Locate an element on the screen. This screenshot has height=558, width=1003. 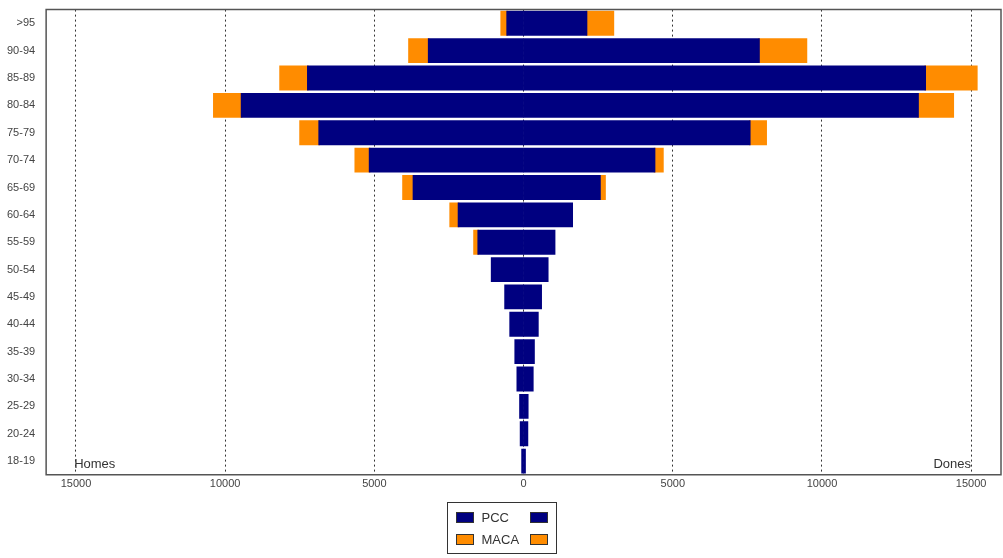
y-tick-label: 75-79 is located at coordinates (21, 131).